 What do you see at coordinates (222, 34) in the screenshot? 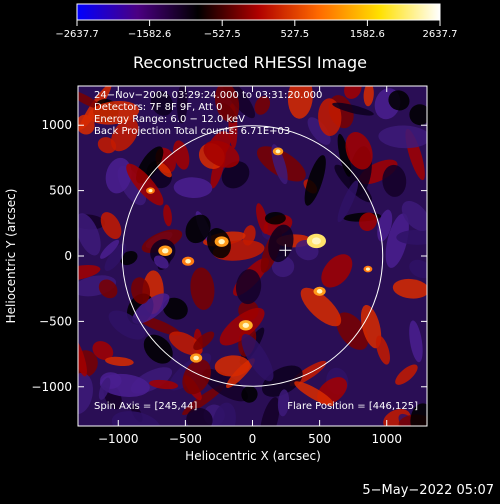
I see `colorbar-tick-label: −527.5` at bounding box center [222, 34].